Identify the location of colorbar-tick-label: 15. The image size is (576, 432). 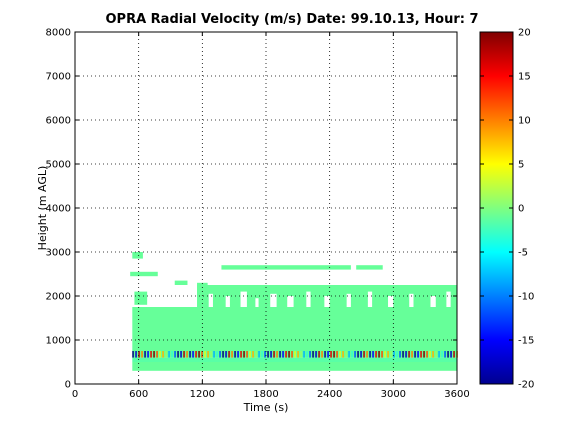
(524, 77).